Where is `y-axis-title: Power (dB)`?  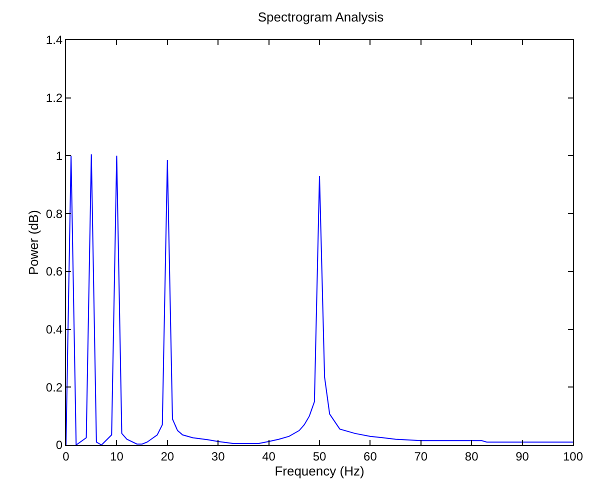 y-axis-title: Power (dB) is located at coordinates (33, 243).